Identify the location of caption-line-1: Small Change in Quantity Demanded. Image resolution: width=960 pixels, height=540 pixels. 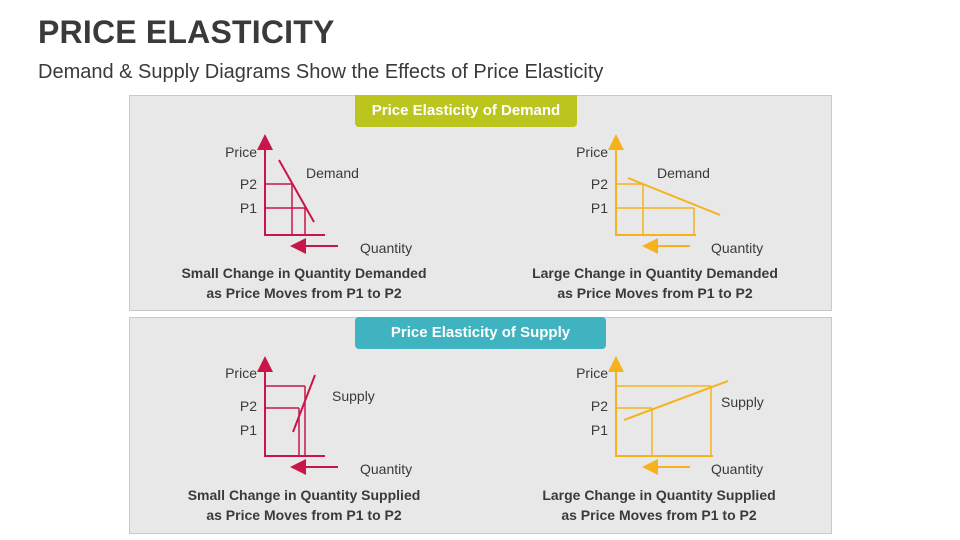
(304, 273).